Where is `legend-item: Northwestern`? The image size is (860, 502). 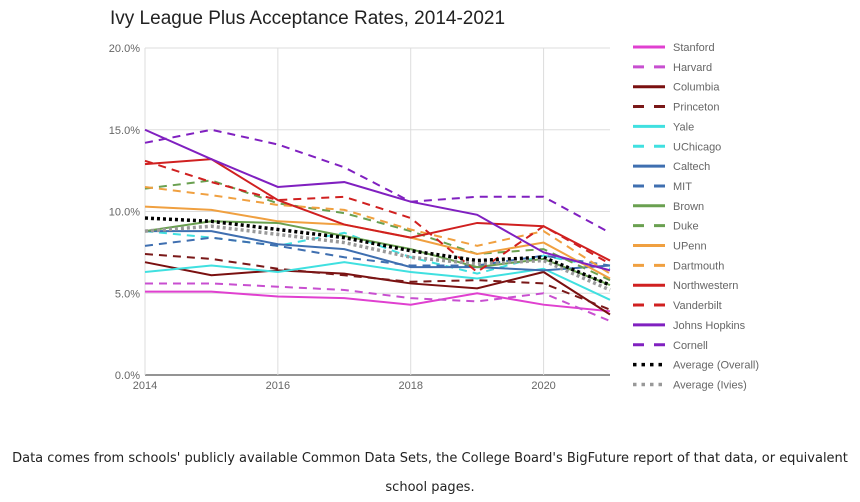
legend-item: Northwestern is located at coordinates (685, 286).